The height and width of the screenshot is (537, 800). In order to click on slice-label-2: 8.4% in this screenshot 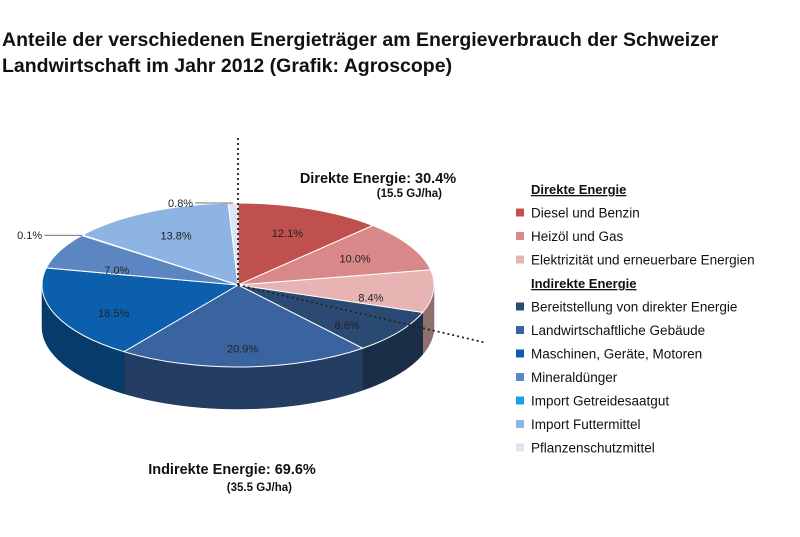, I will do `click(370, 298)`.